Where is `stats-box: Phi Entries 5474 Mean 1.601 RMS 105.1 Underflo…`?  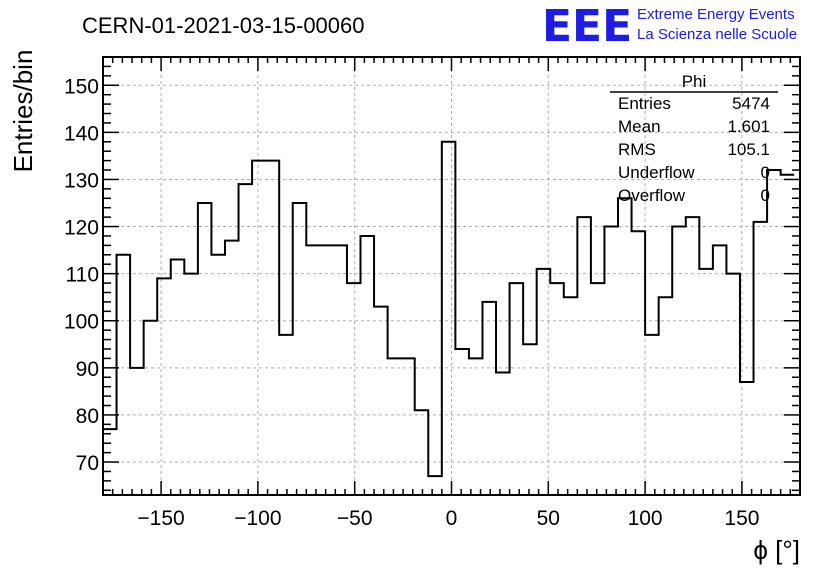 stats-box: Phi Entries 5474 Mean 1.601 RMS 105.1 Underflo… is located at coordinates (694, 138).